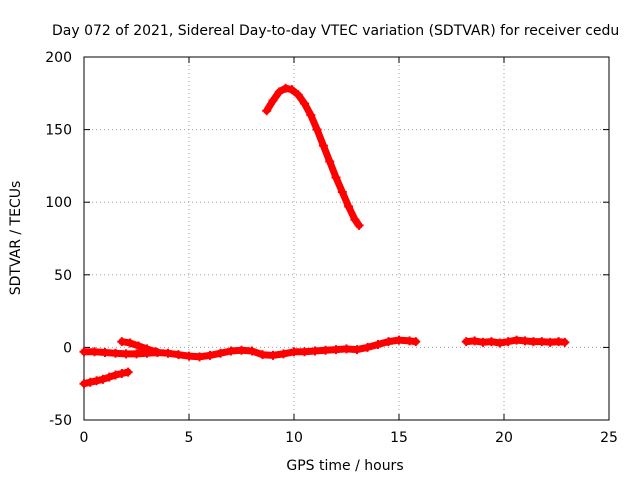  What do you see at coordinates (67, 348) in the screenshot?
I see `y-tick-label: 0` at bounding box center [67, 348].